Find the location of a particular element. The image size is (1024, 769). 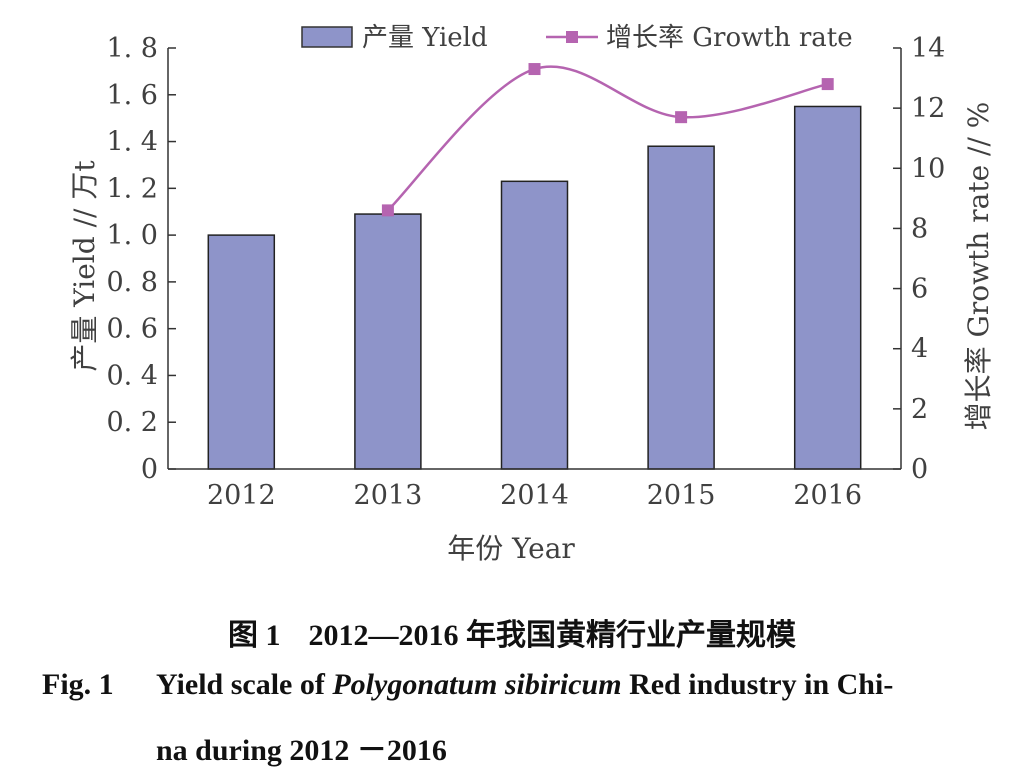

growth-line-group is located at coordinates (607, 140).